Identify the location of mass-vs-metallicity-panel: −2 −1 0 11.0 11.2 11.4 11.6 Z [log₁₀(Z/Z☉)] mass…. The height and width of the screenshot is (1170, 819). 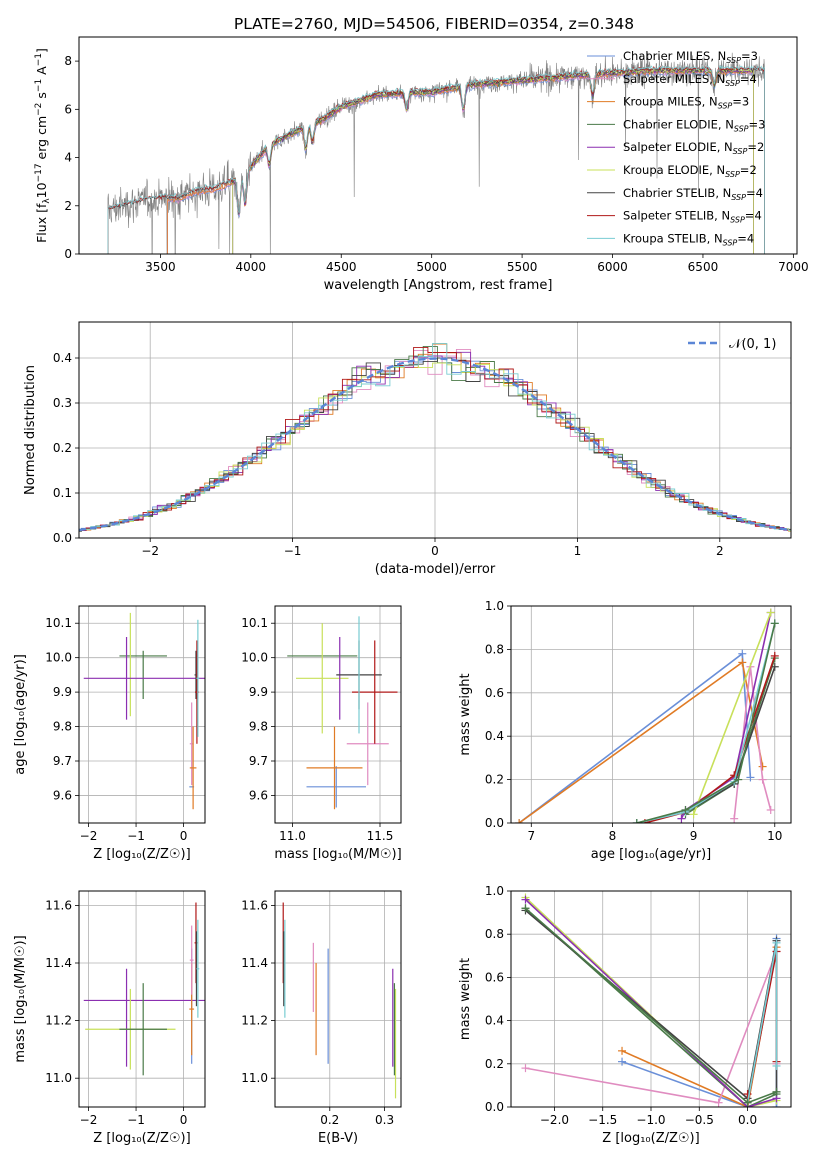
(109, 1018).